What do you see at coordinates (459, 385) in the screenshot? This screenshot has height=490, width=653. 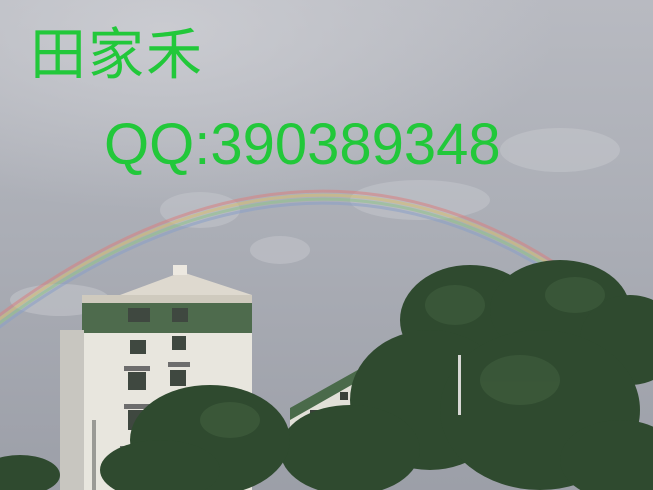 I see `lamp-post` at bounding box center [459, 385].